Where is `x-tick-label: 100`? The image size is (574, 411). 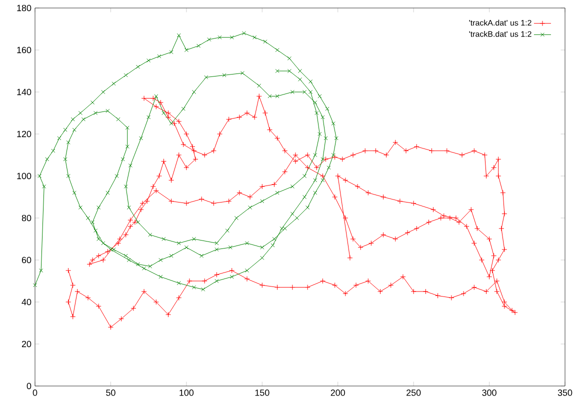
x-tick-label: 100 is located at coordinates (187, 393).